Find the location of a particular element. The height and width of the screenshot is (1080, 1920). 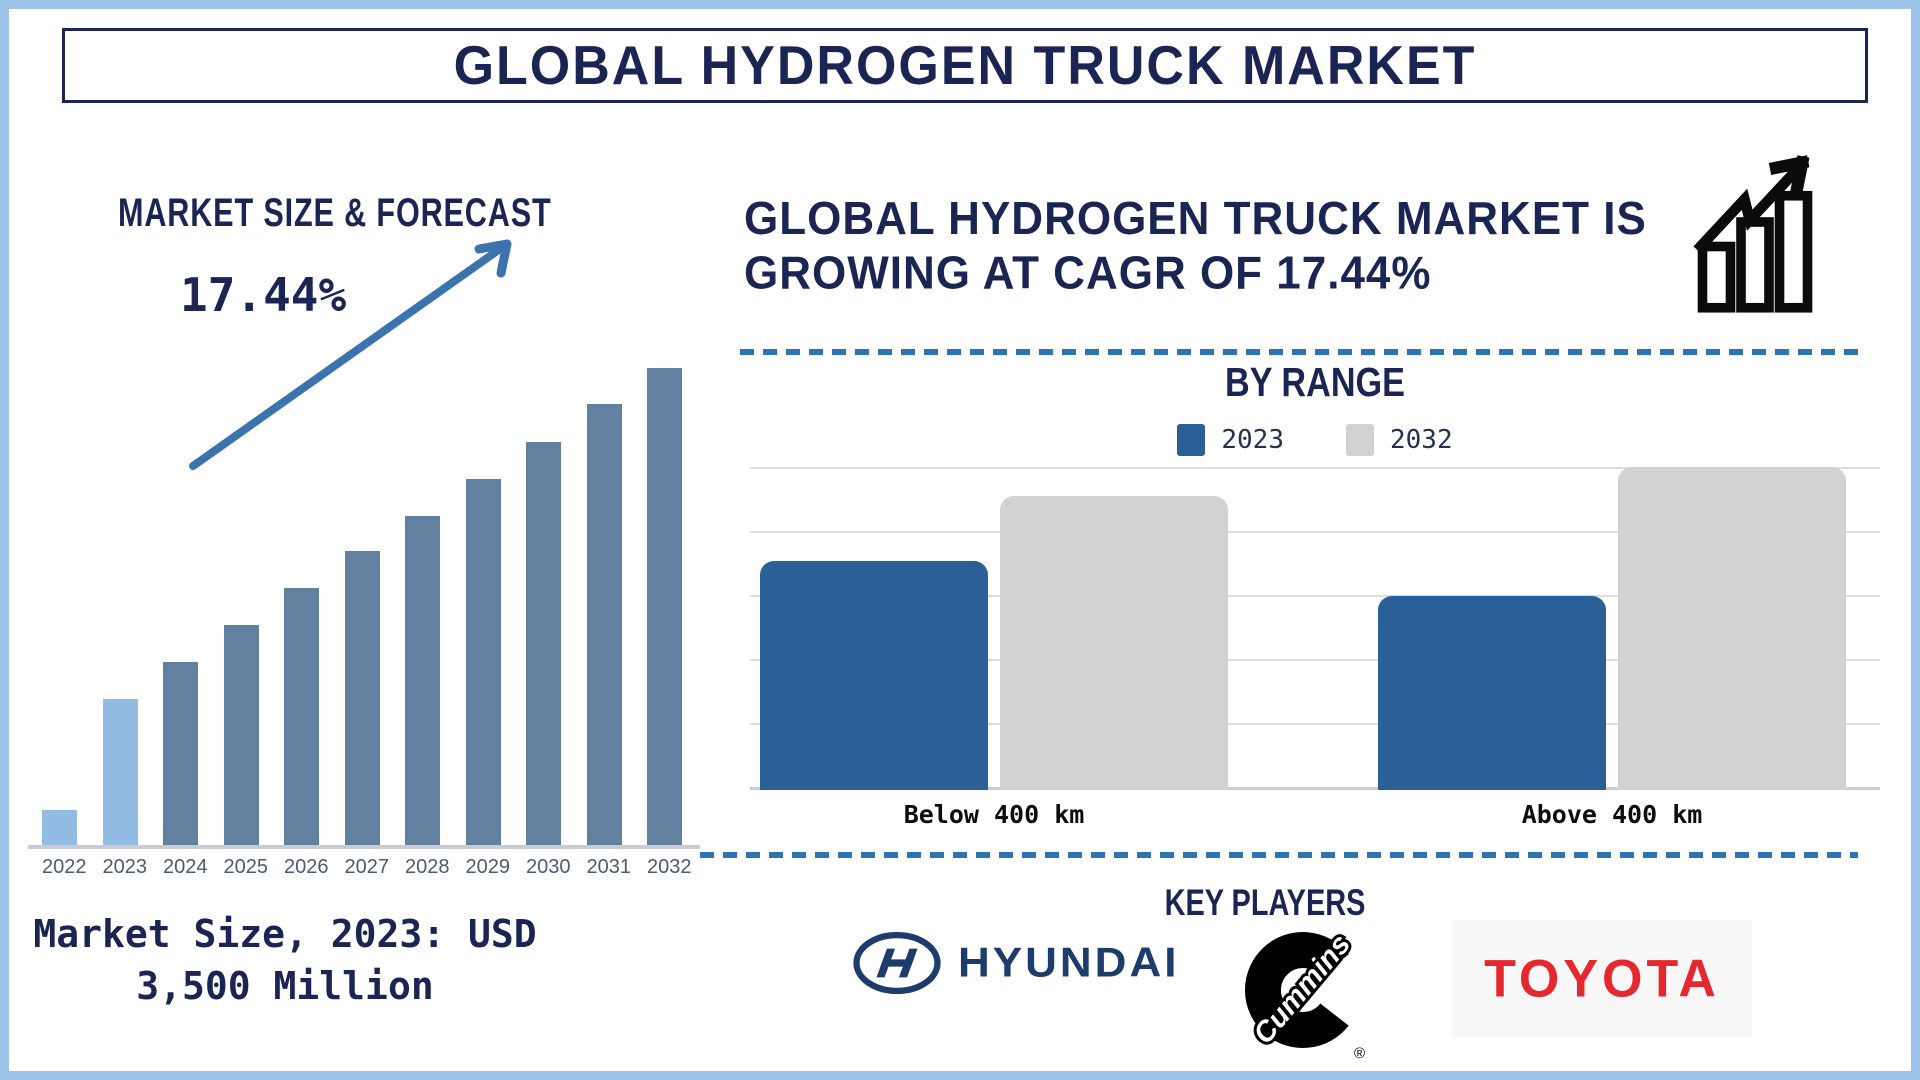

hyundai-logo: HYUNDAI is located at coordinates (1015, 963).